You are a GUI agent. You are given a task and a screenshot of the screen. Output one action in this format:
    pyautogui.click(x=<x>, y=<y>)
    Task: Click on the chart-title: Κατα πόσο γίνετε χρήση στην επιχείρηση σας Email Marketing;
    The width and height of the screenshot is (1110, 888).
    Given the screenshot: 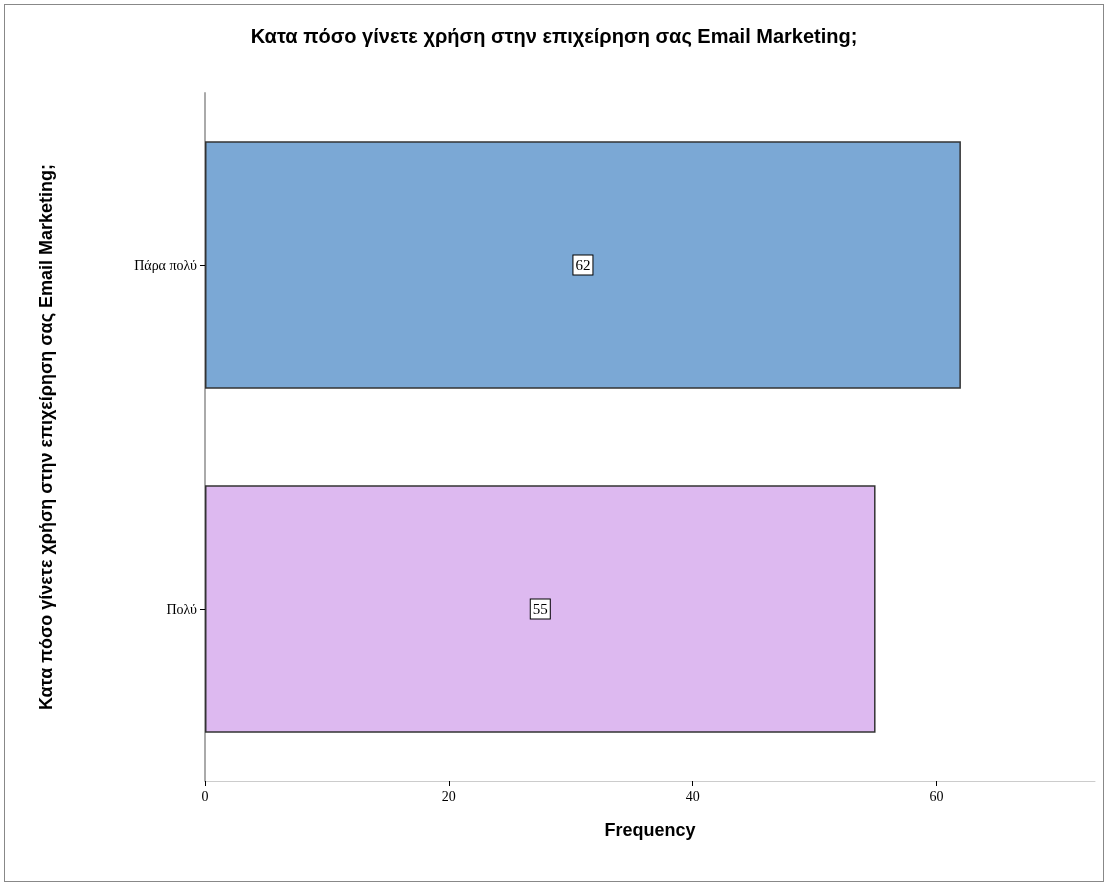 What is the action you would take?
    pyautogui.click(x=554, y=36)
    